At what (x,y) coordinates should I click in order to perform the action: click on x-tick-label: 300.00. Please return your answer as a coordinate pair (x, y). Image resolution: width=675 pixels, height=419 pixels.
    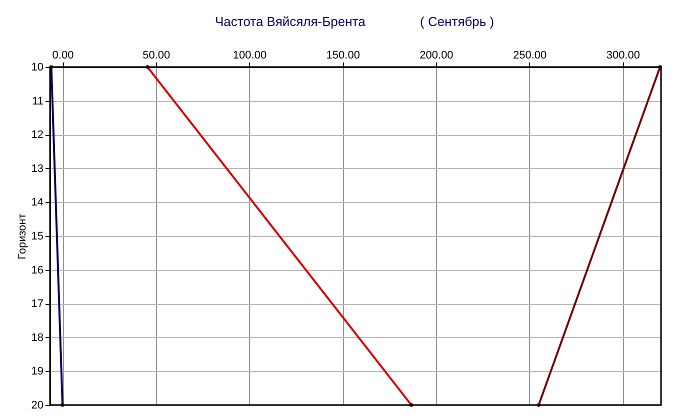
    Looking at the image, I should click on (623, 56).